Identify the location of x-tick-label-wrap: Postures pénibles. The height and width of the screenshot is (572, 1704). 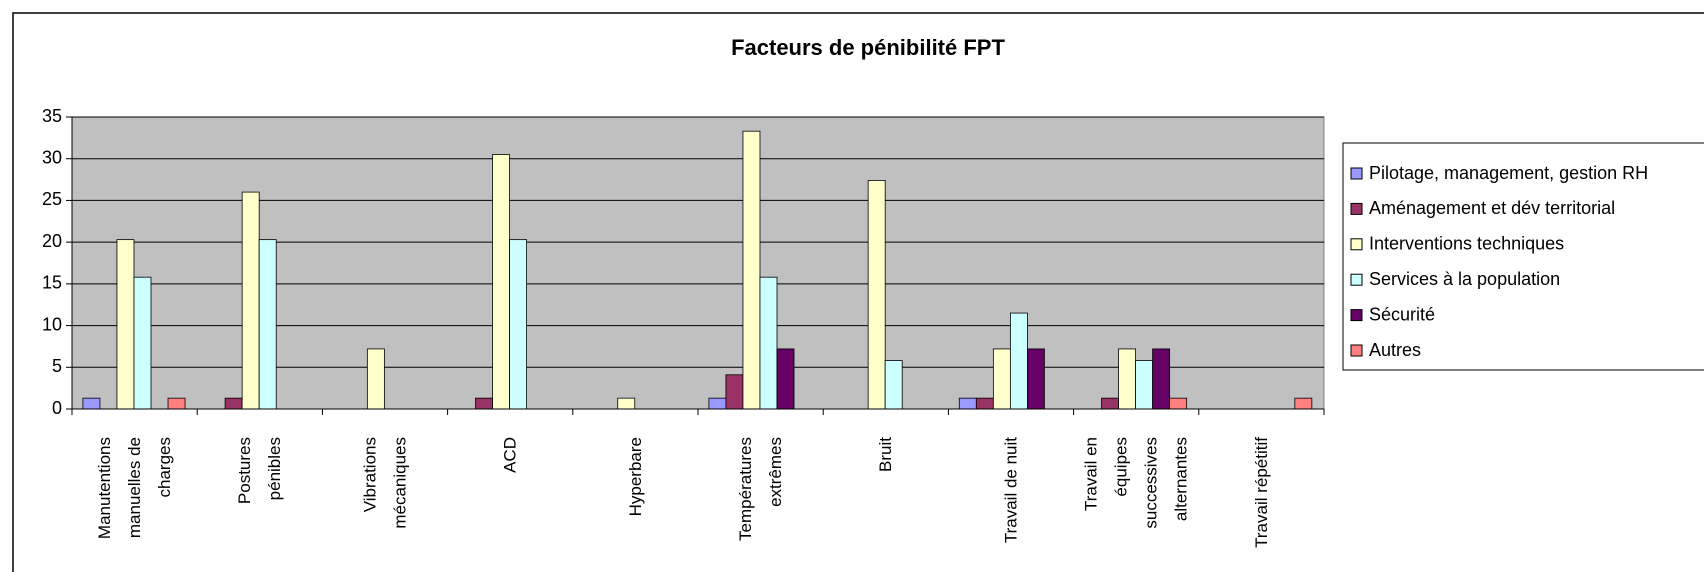
(259, 499).